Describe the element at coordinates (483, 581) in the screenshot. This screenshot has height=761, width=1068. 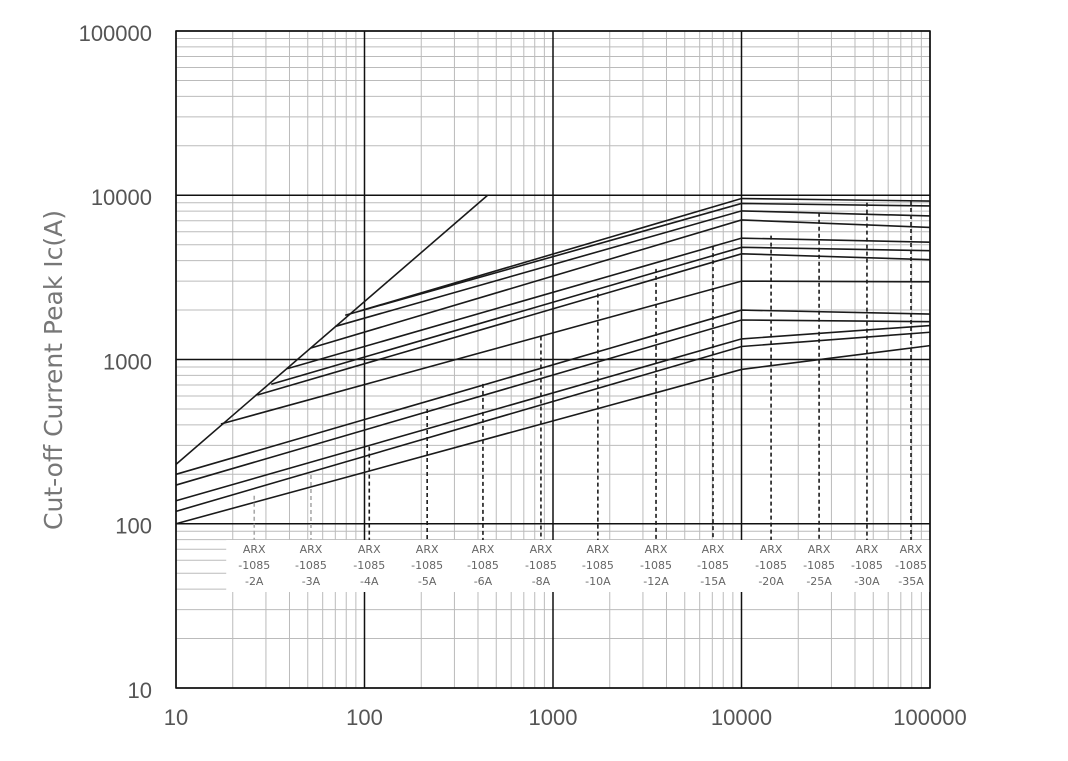
I see `marker-label: -6A` at that location.